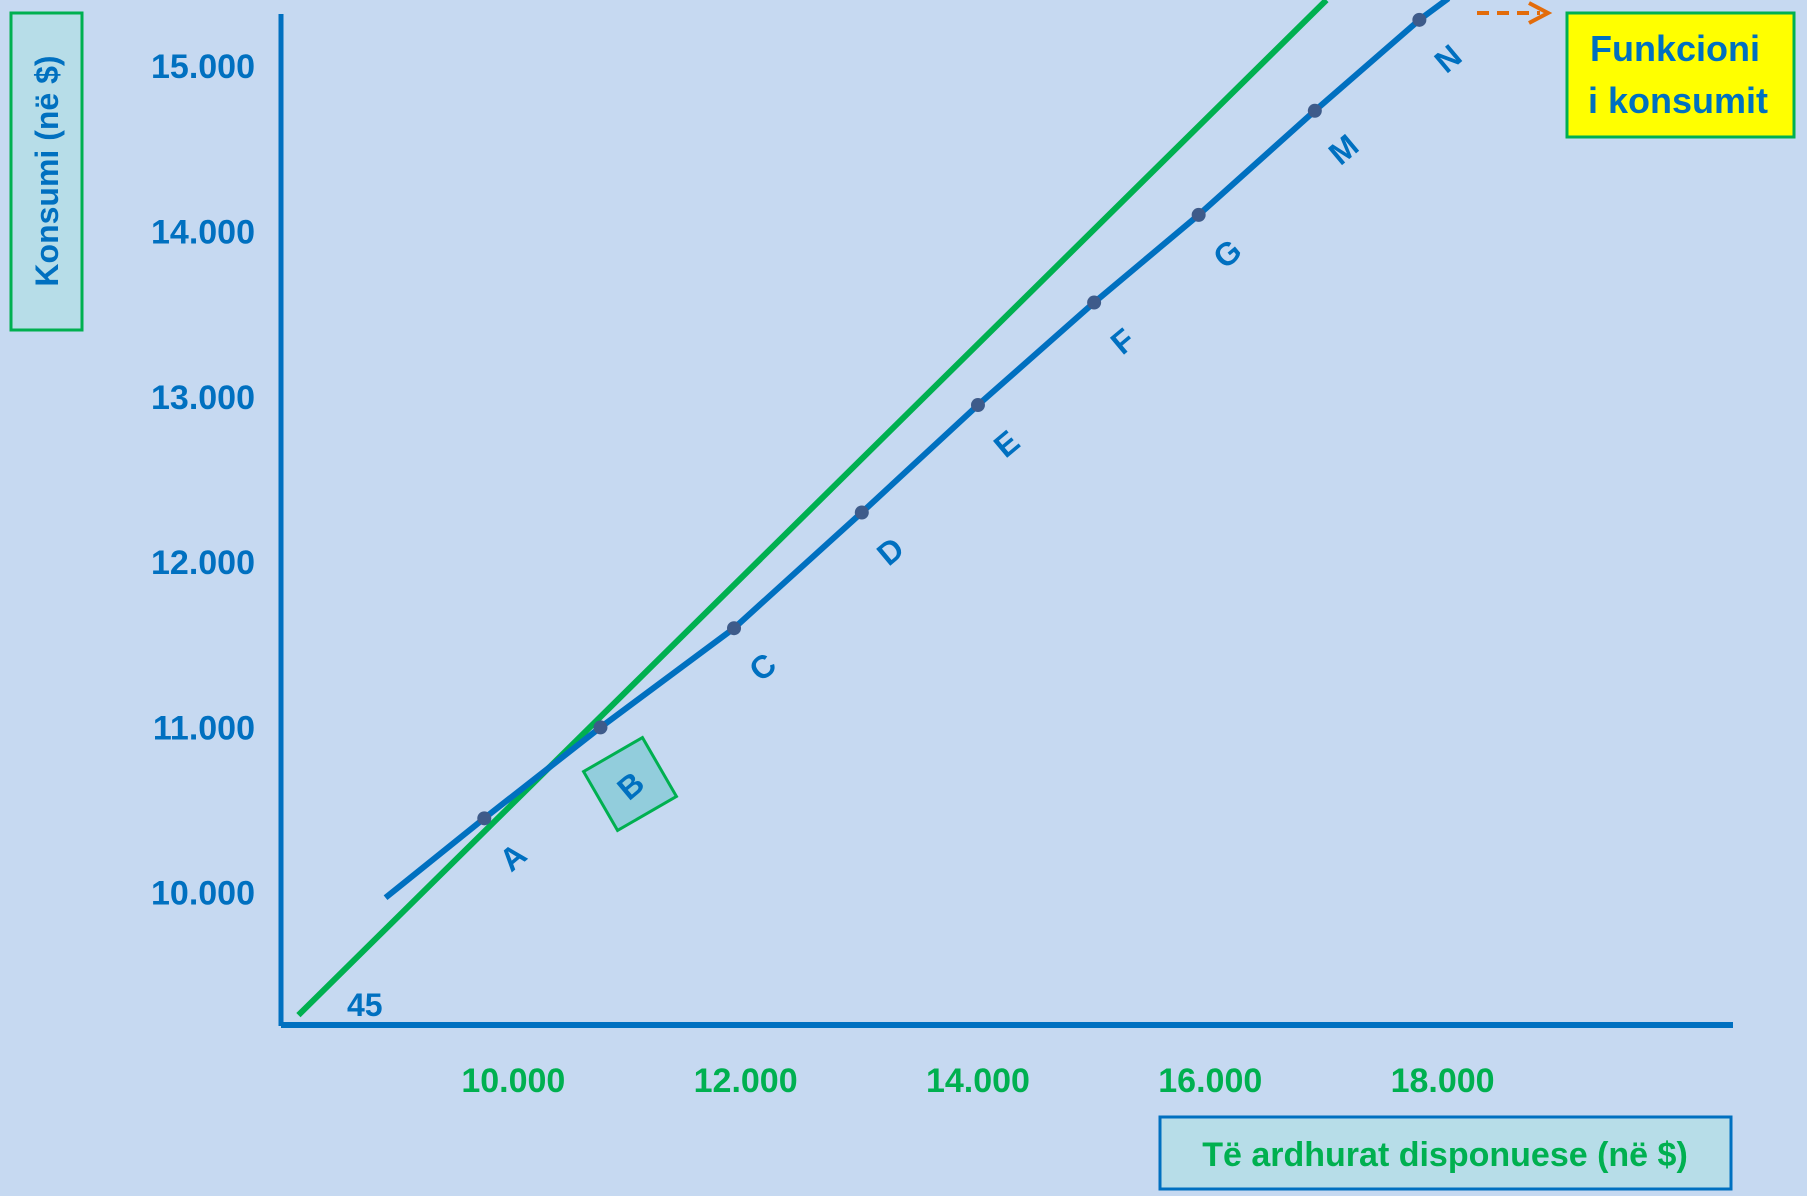 Image resolution: width=1807 pixels, height=1196 pixels. What do you see at coordinates (1443, 1081) in the screenshot?
I see `x-tick-label-4: 18.000` at bounding box center [1443, 1081].